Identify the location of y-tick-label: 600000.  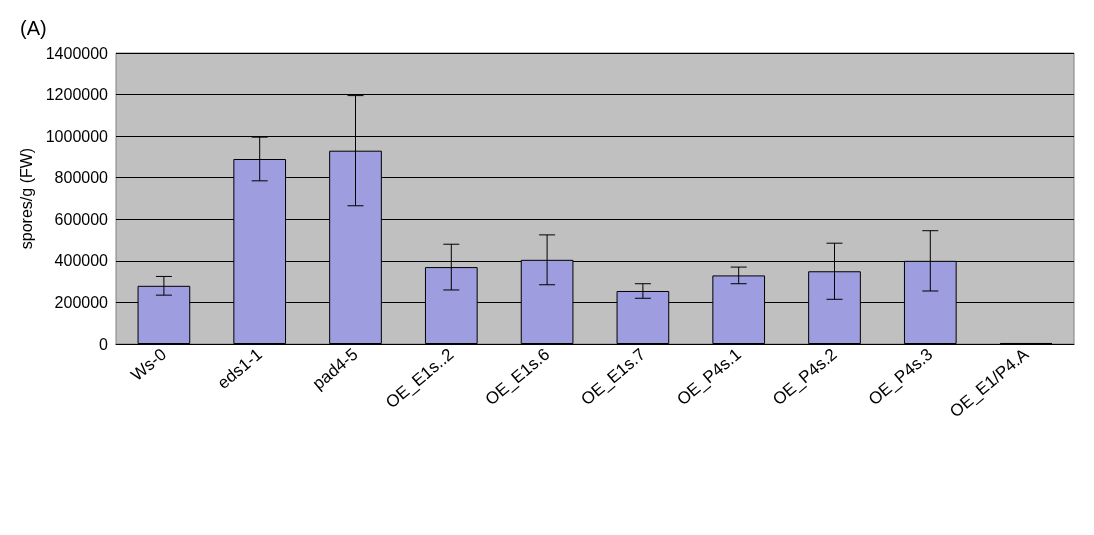
(81, 219).